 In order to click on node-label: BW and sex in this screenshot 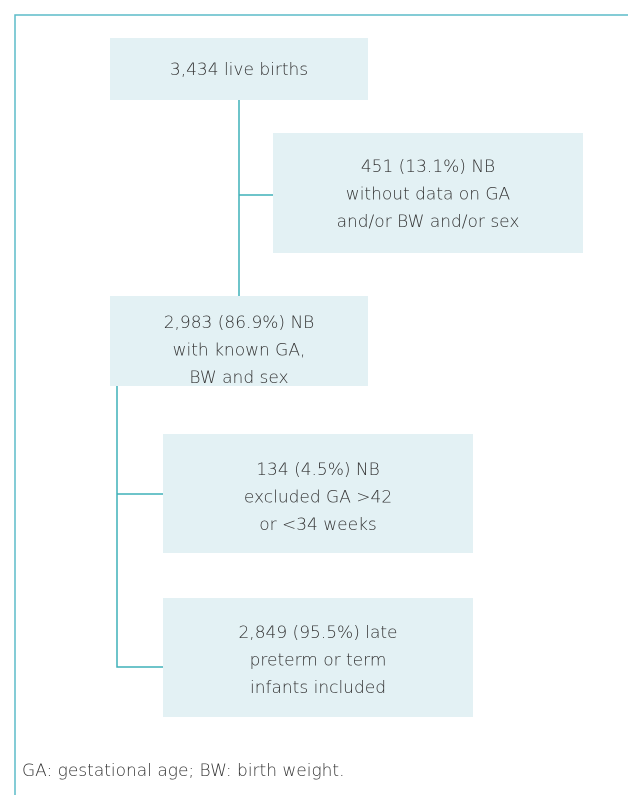, I will do `click(238, 378)`.